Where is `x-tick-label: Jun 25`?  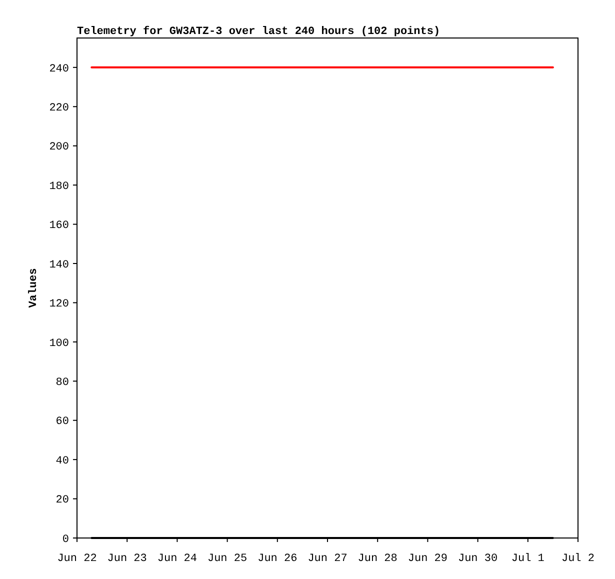
x-tick-label: Jun 25 is located at coordinates (227, 559).